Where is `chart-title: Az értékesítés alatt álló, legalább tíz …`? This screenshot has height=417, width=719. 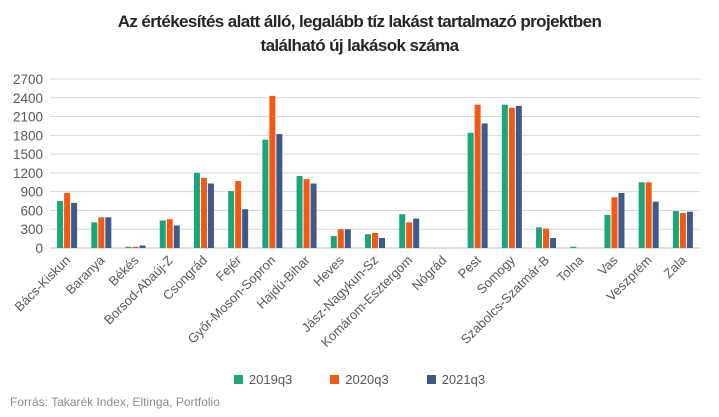
chart-title: Az értékesítés alatt álló, legalább tíz … is located at coordinates (359, 34).